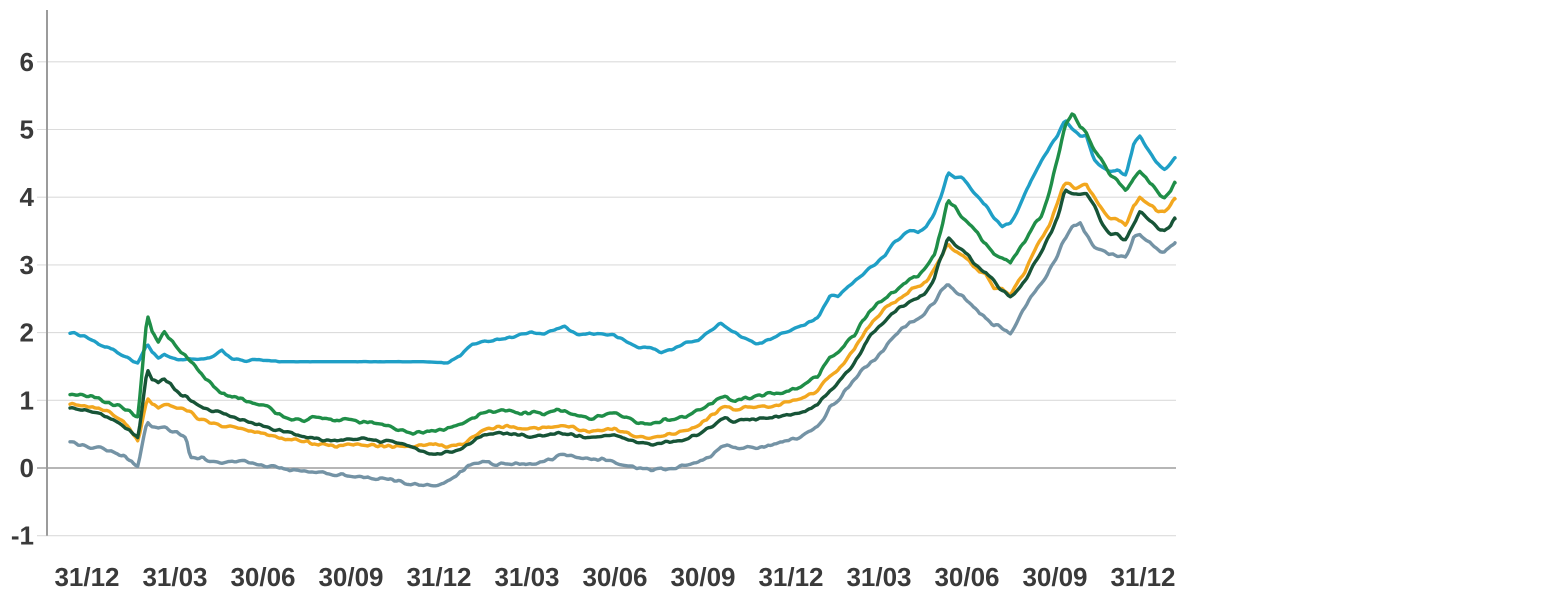 The height and width of the screenshot is (610, 1541). Describe the element at coordinates (86, 577) in the screenshot. I see `x-tick-label-0: 31/12` at that location.